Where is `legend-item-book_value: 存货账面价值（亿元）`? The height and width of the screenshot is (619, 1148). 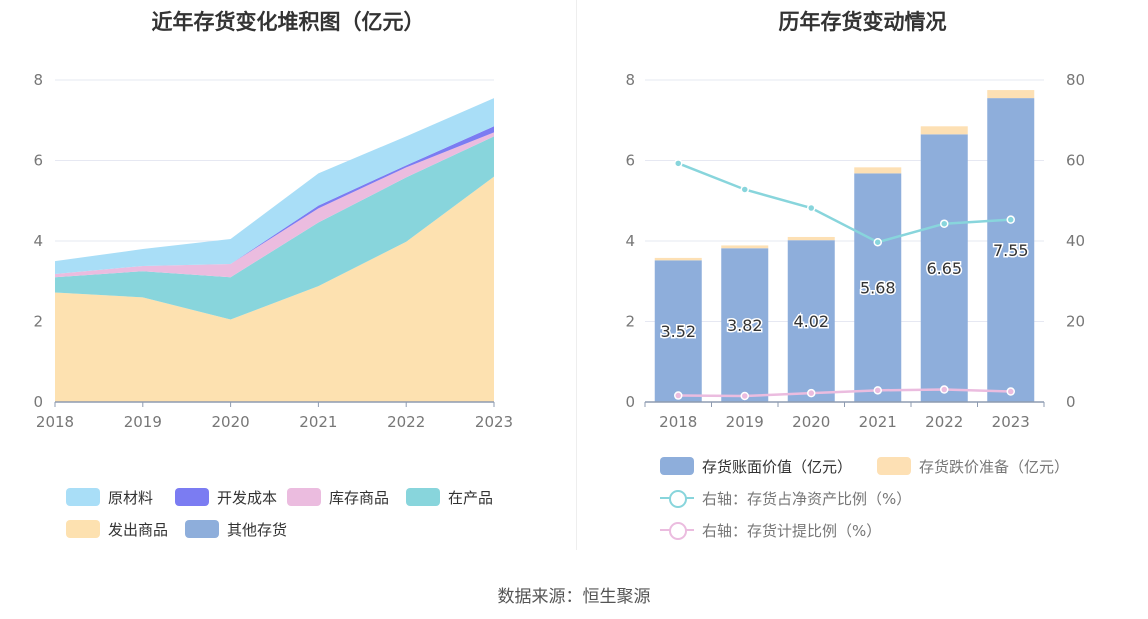 legend-item-book_value: 存货账面价值（亿元） is located at coordinates (756, 466).